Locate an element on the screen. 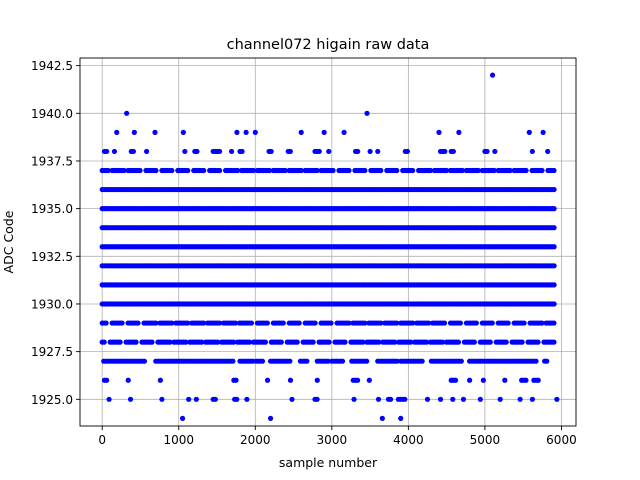 The image size is (640, 480). x-tick-label: 4000 is located at coordinates (408, 440).